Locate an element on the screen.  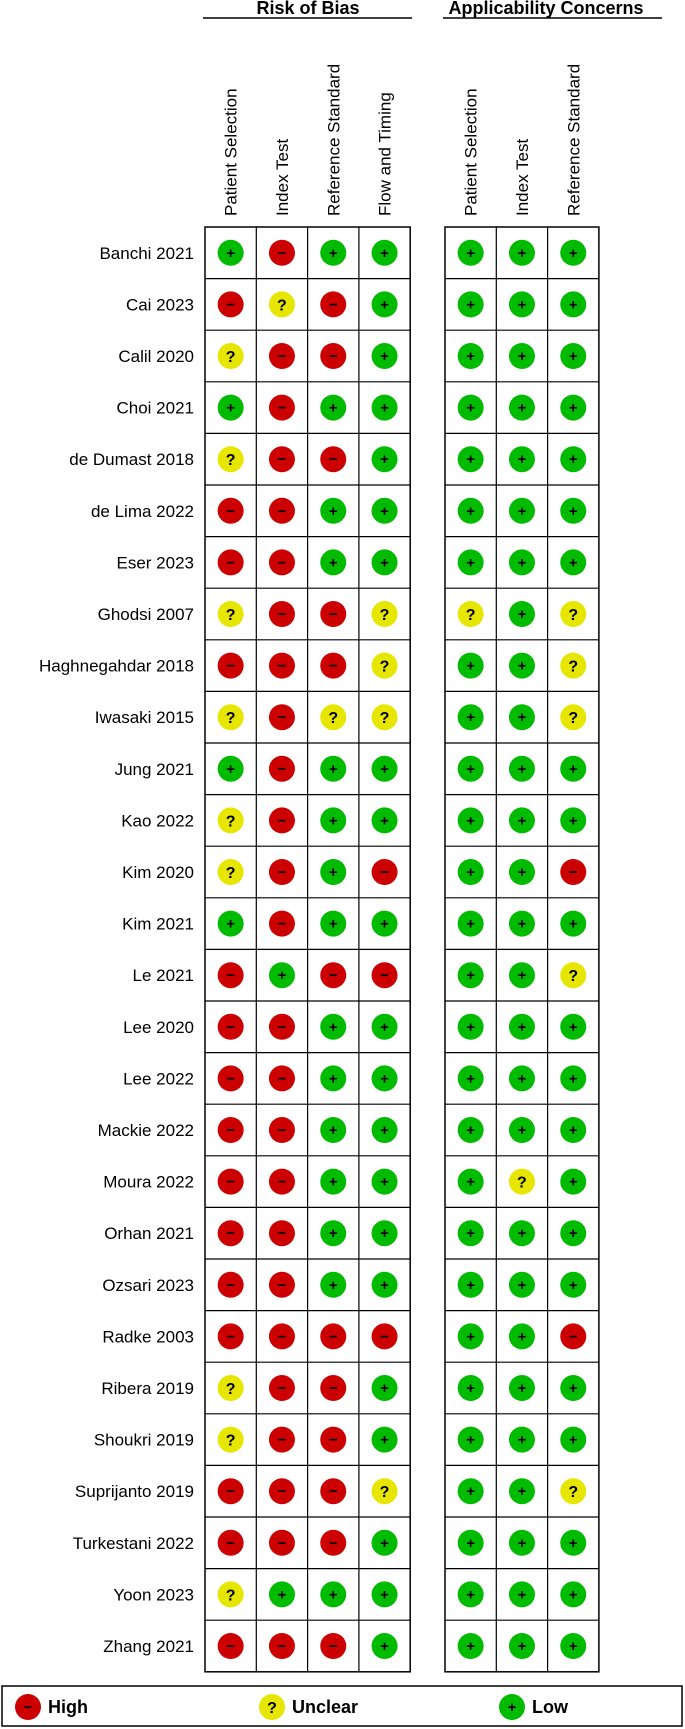
study-label: Zhang 2021 is located at coordinates (148, 1646).